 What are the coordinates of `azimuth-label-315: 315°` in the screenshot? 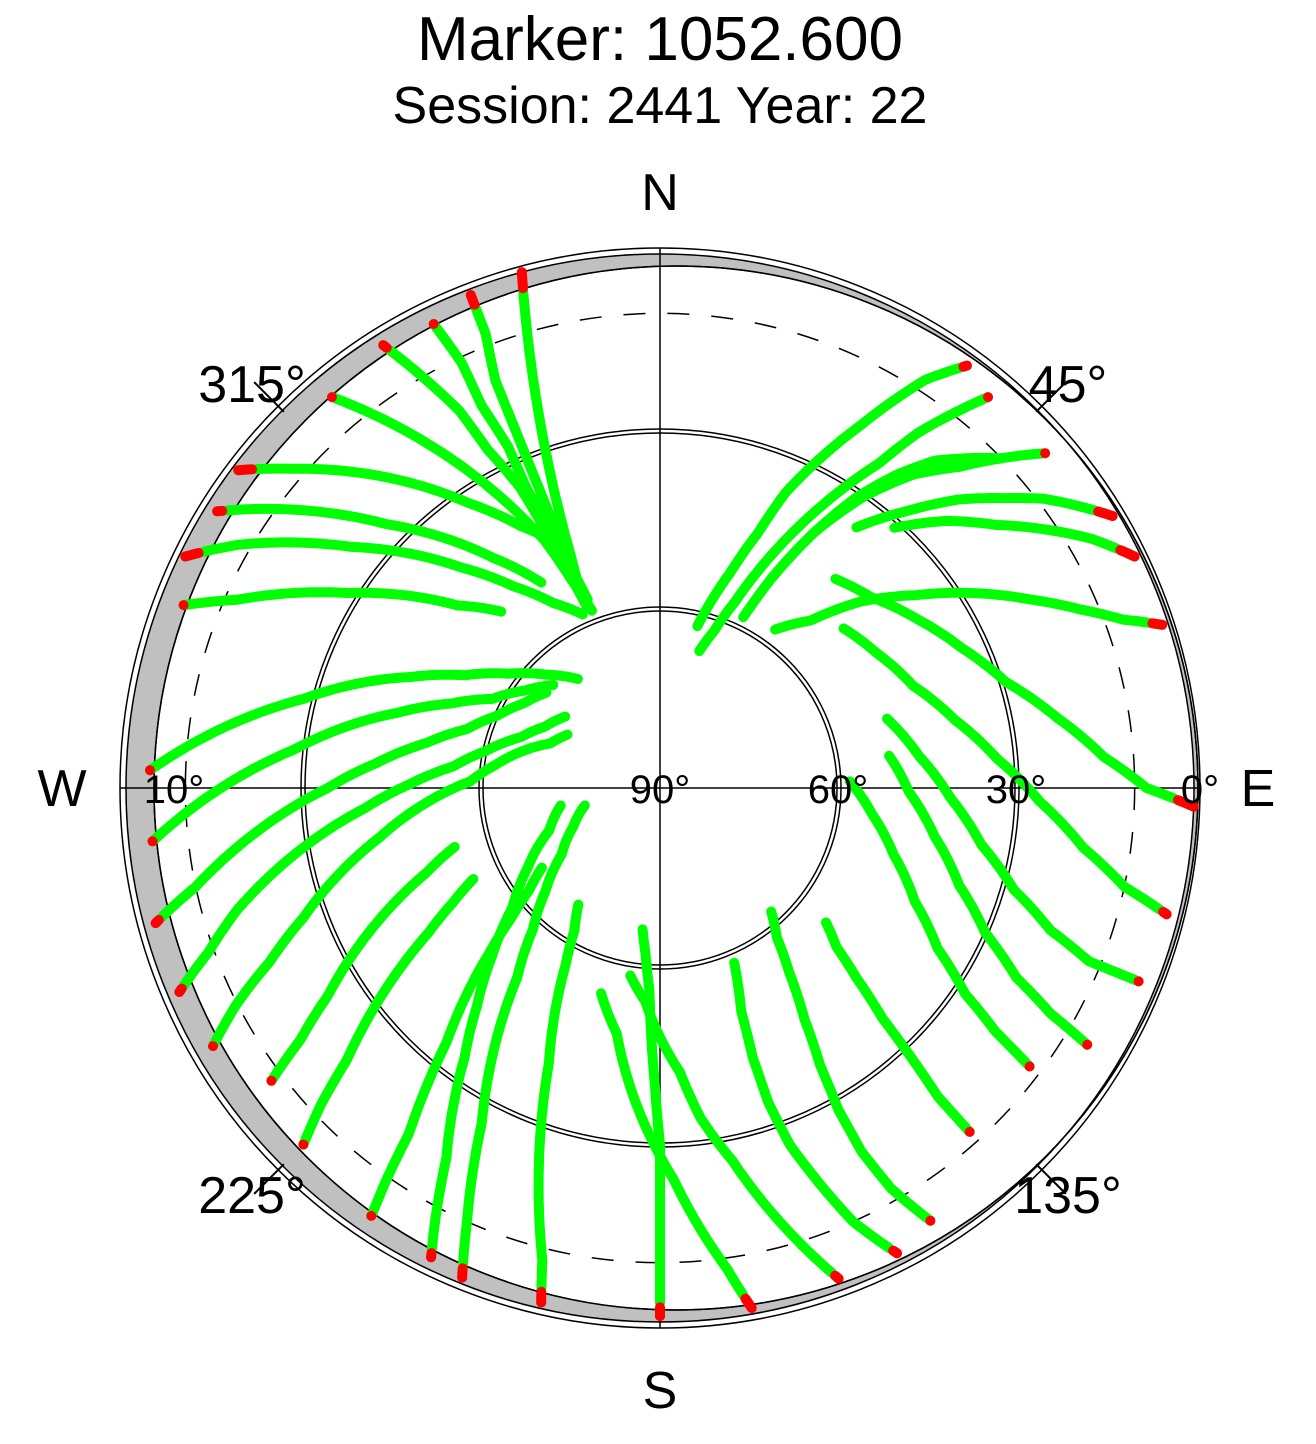 It's located at (252, 385).